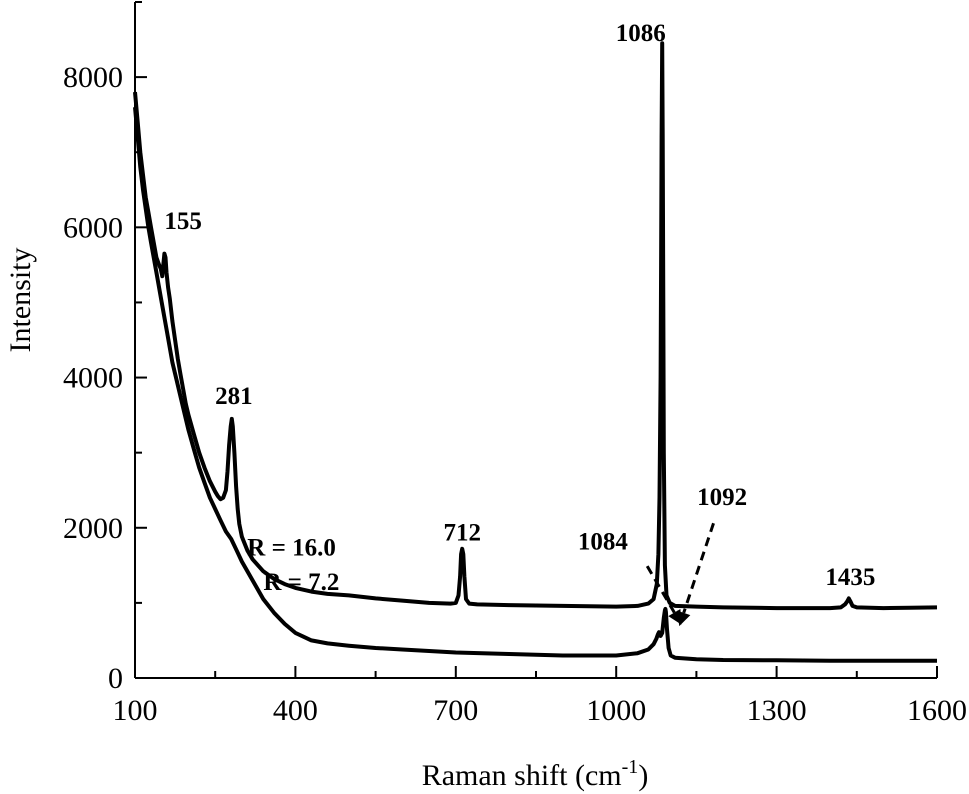 This screenshot has height=794, width=969. I want to click on series-label-2: R = 7.2, so click(301, 582).